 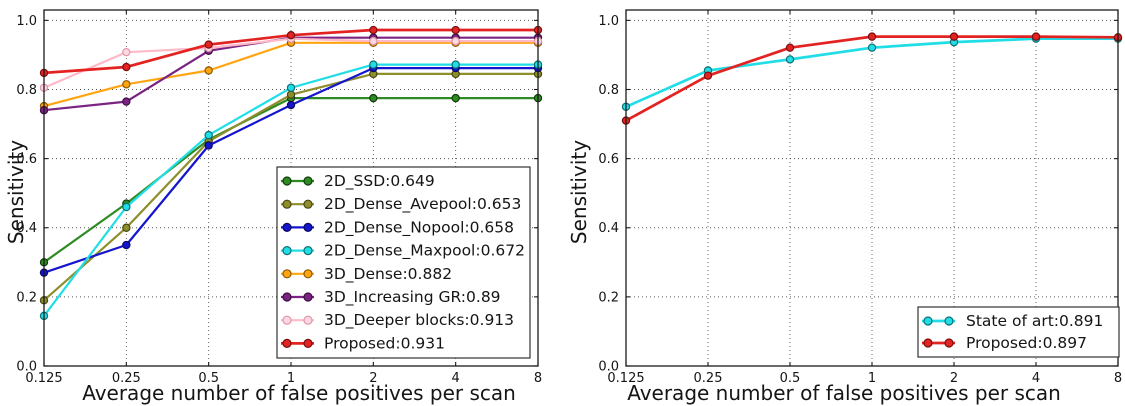 What do you see at coordinates (419, 227) in the screenshot?
I see `legend-label: 2D_Dense_Nopool:0.658` at bounding box center [419, 227].